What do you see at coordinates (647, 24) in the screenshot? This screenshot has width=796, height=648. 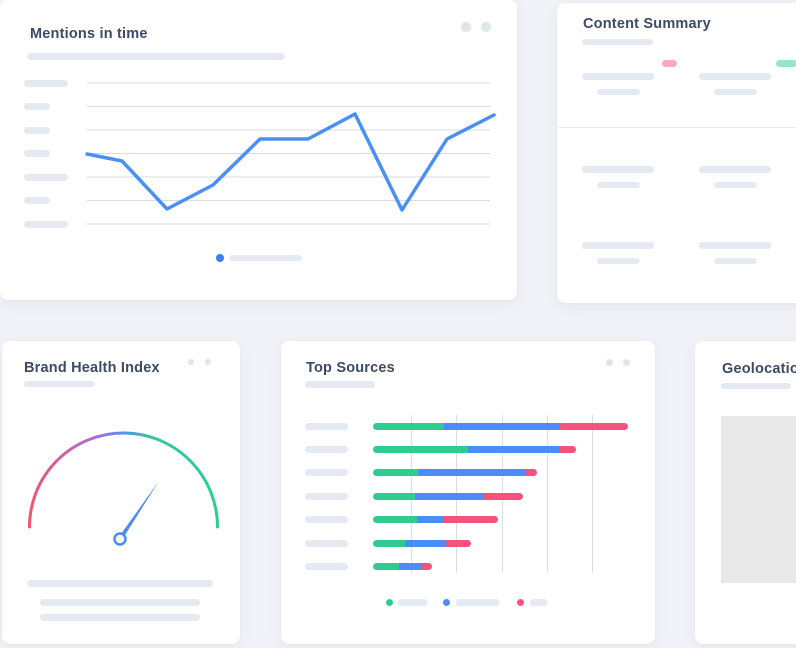 I see `card-title: Content Summary` at bounding box center [647, 24].